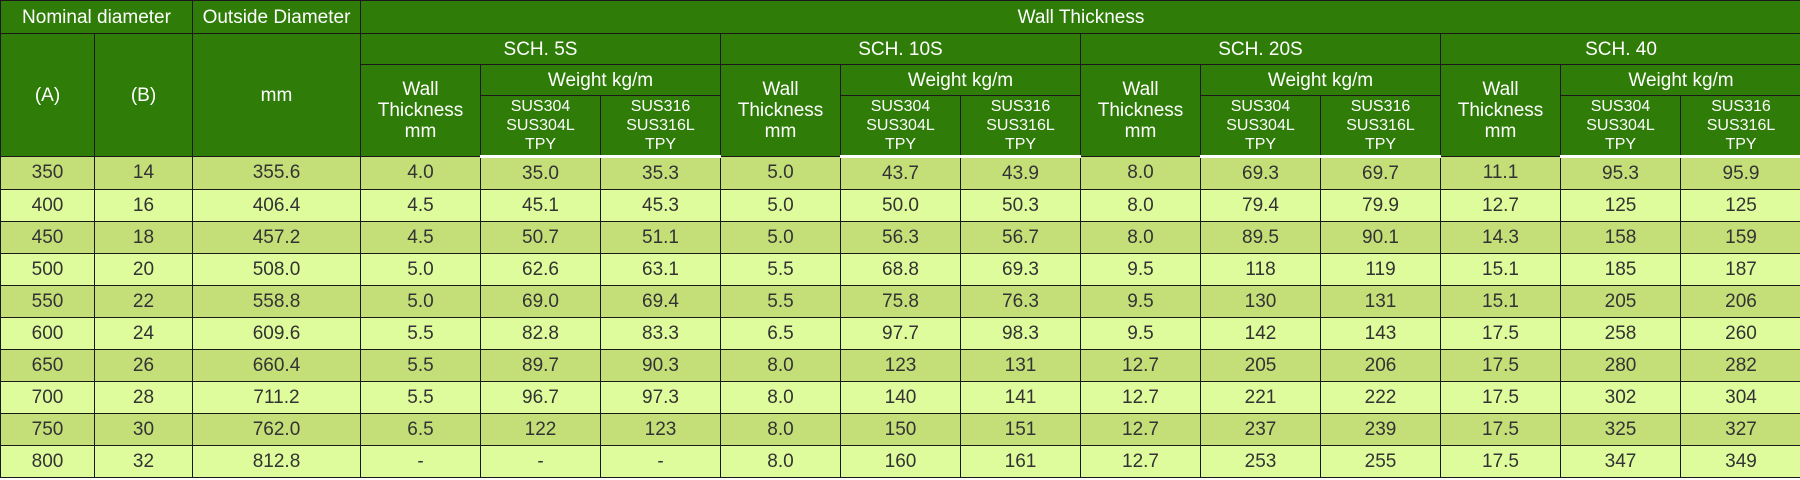  I want to click on table-cell: 355.6, so click(276, 173).